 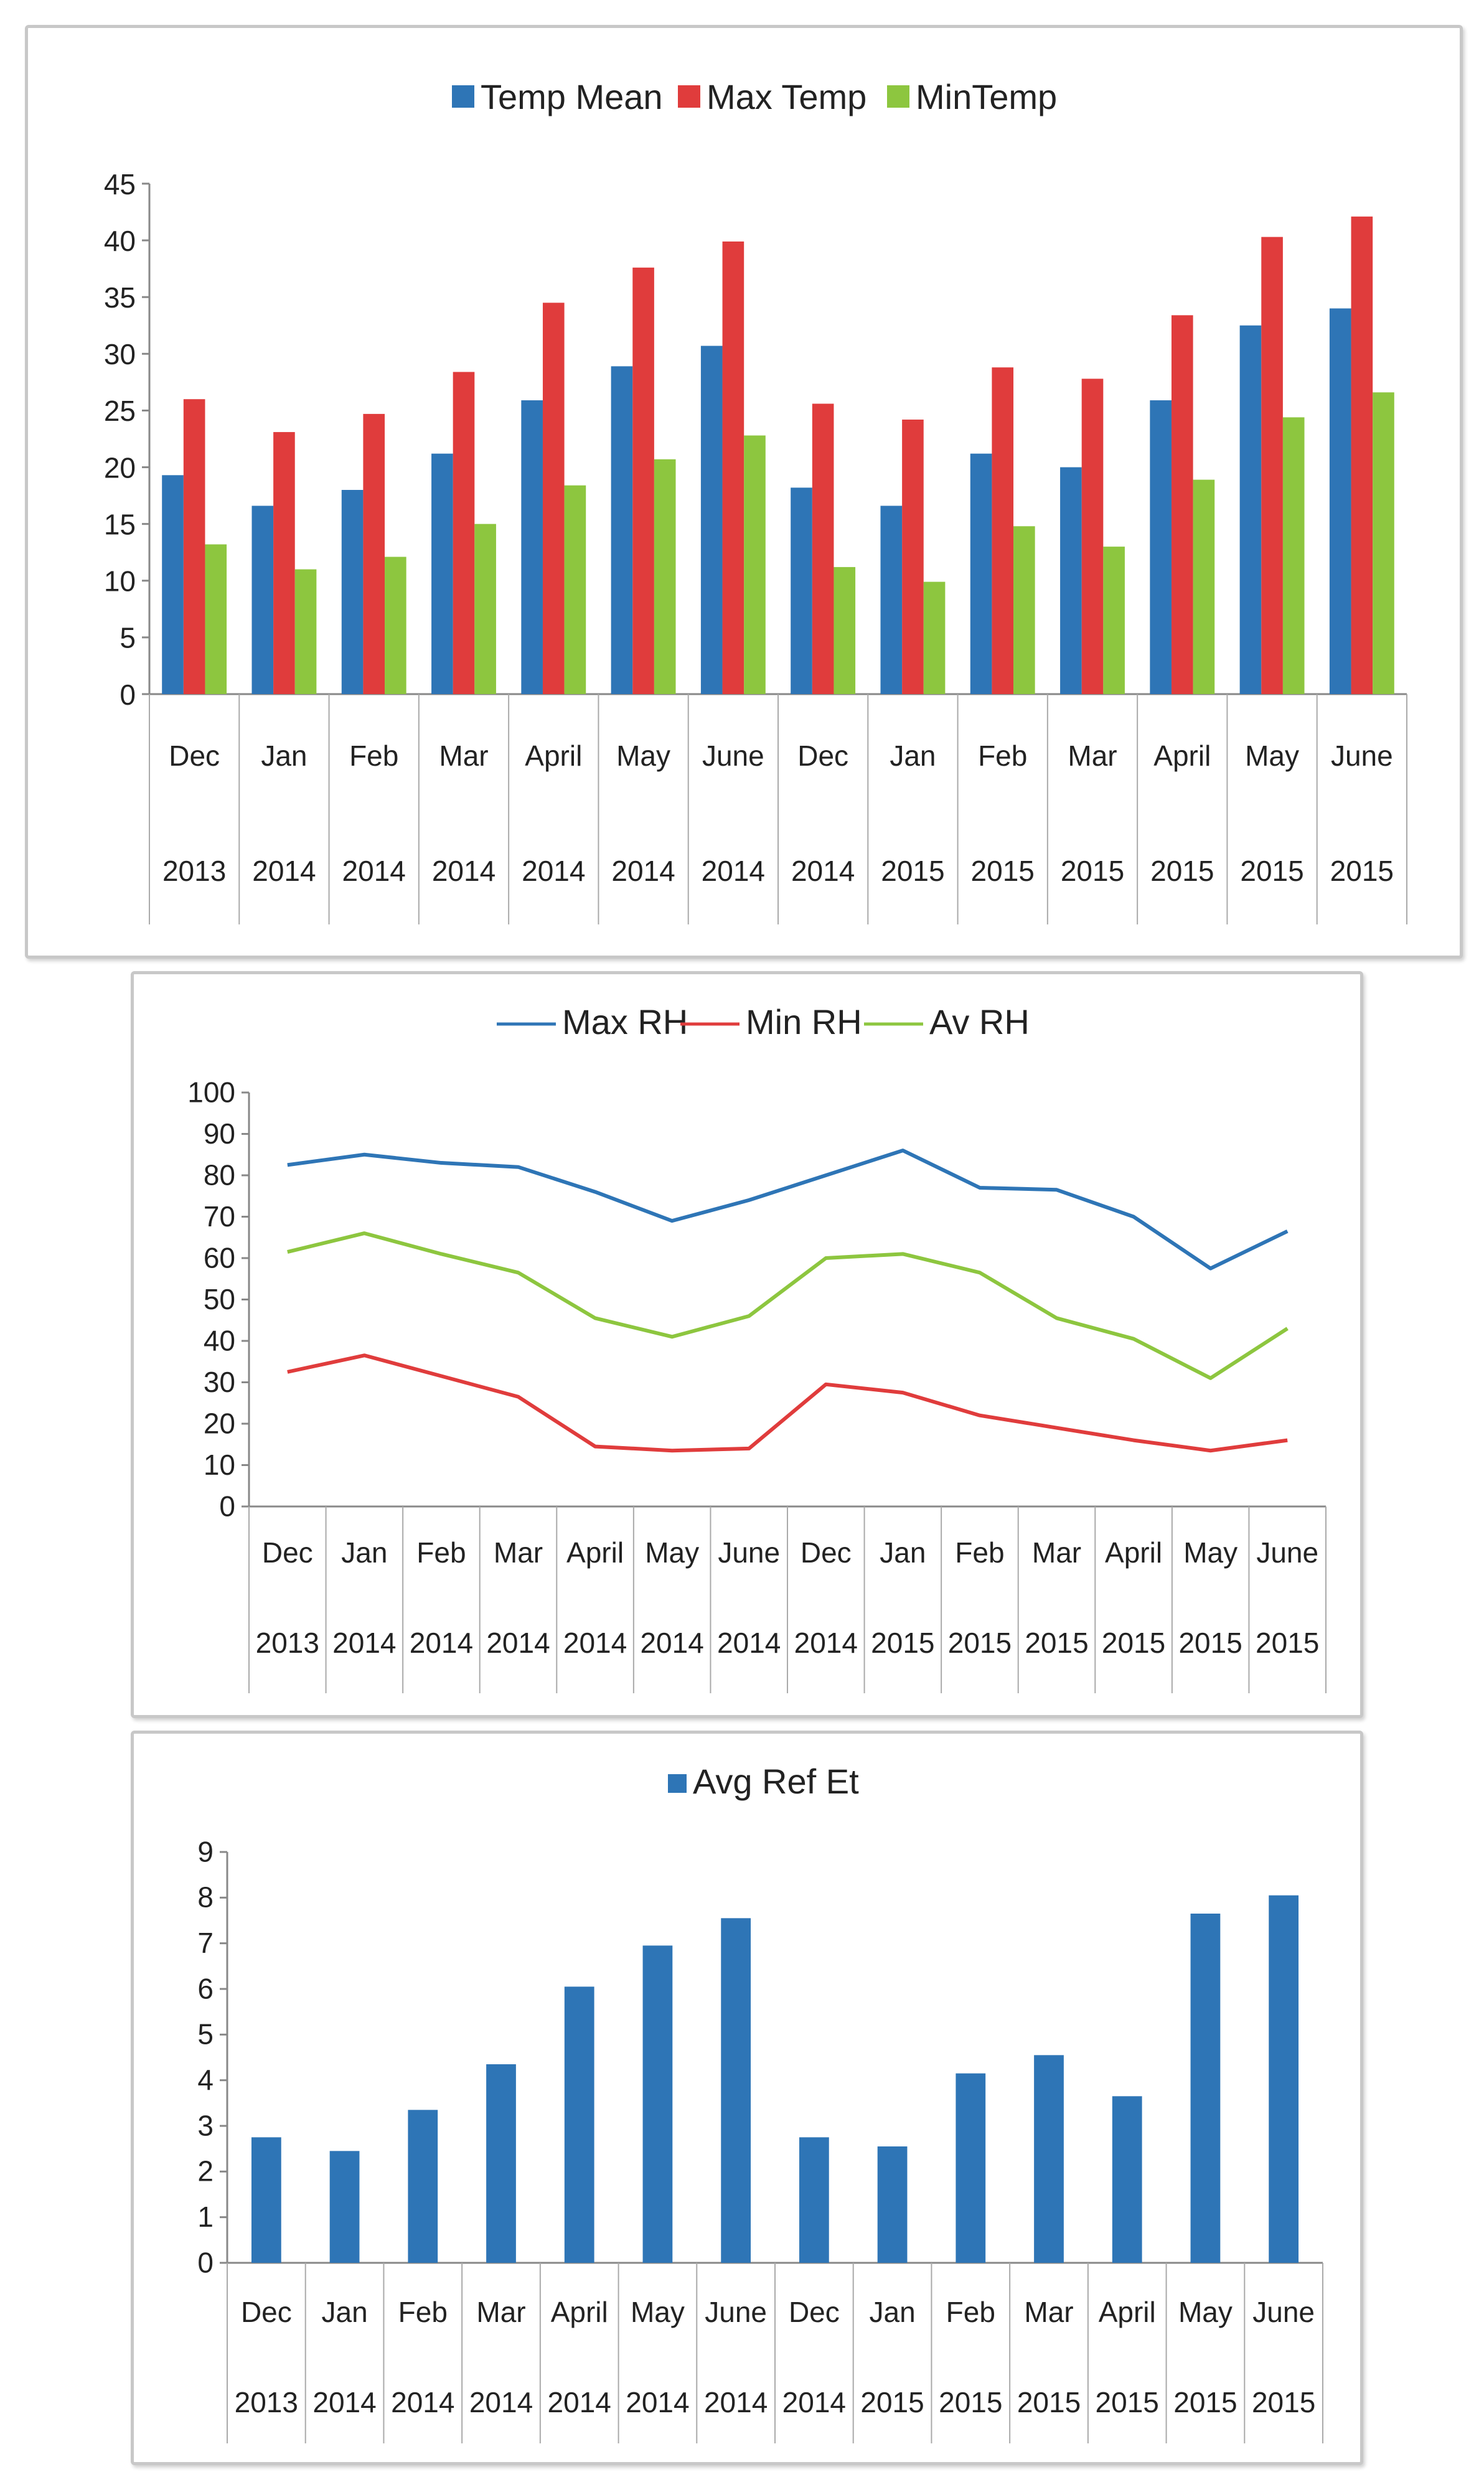 What do you see at coordinates (205, 2125) in the screenshot?
I see `y-tick-label: 3` at bounding box center [205, 2125].